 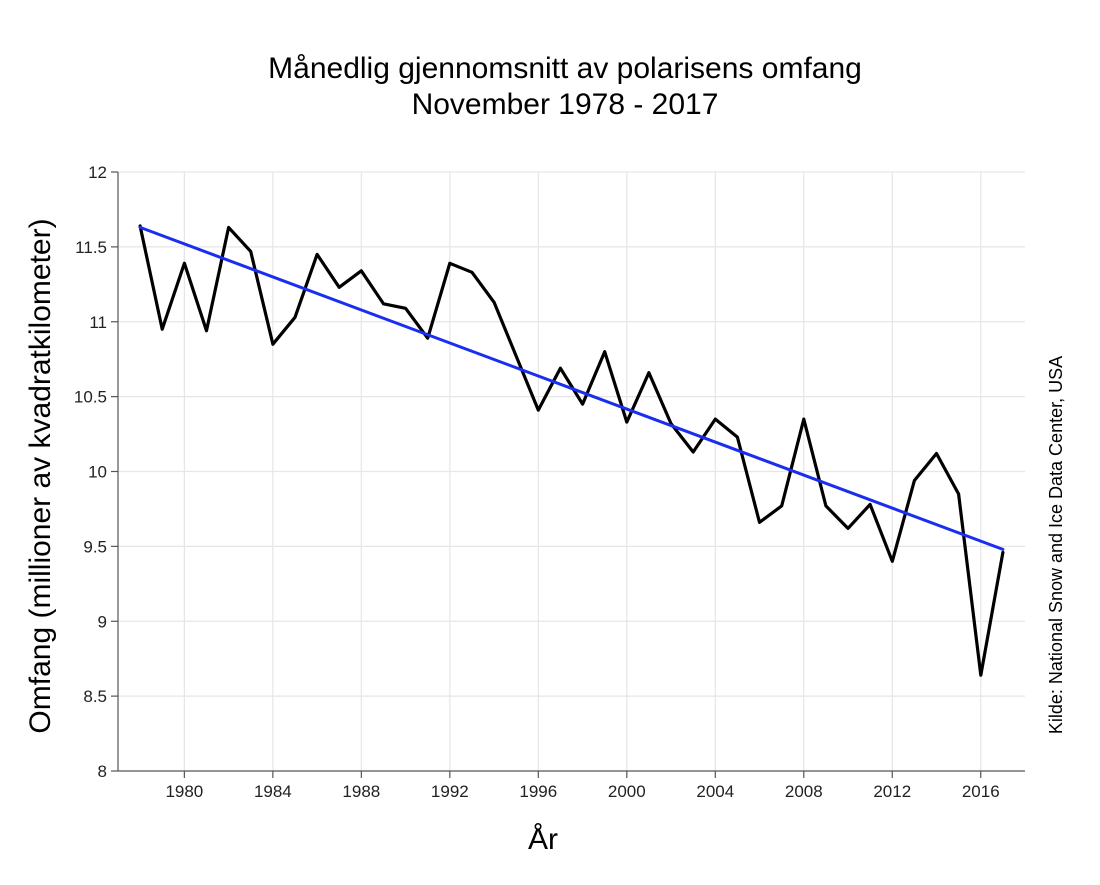 What do you see at coordinates (98, 322) in the screenshot?
I see `y-tick-label: 11` at bounding box center [98, 322].